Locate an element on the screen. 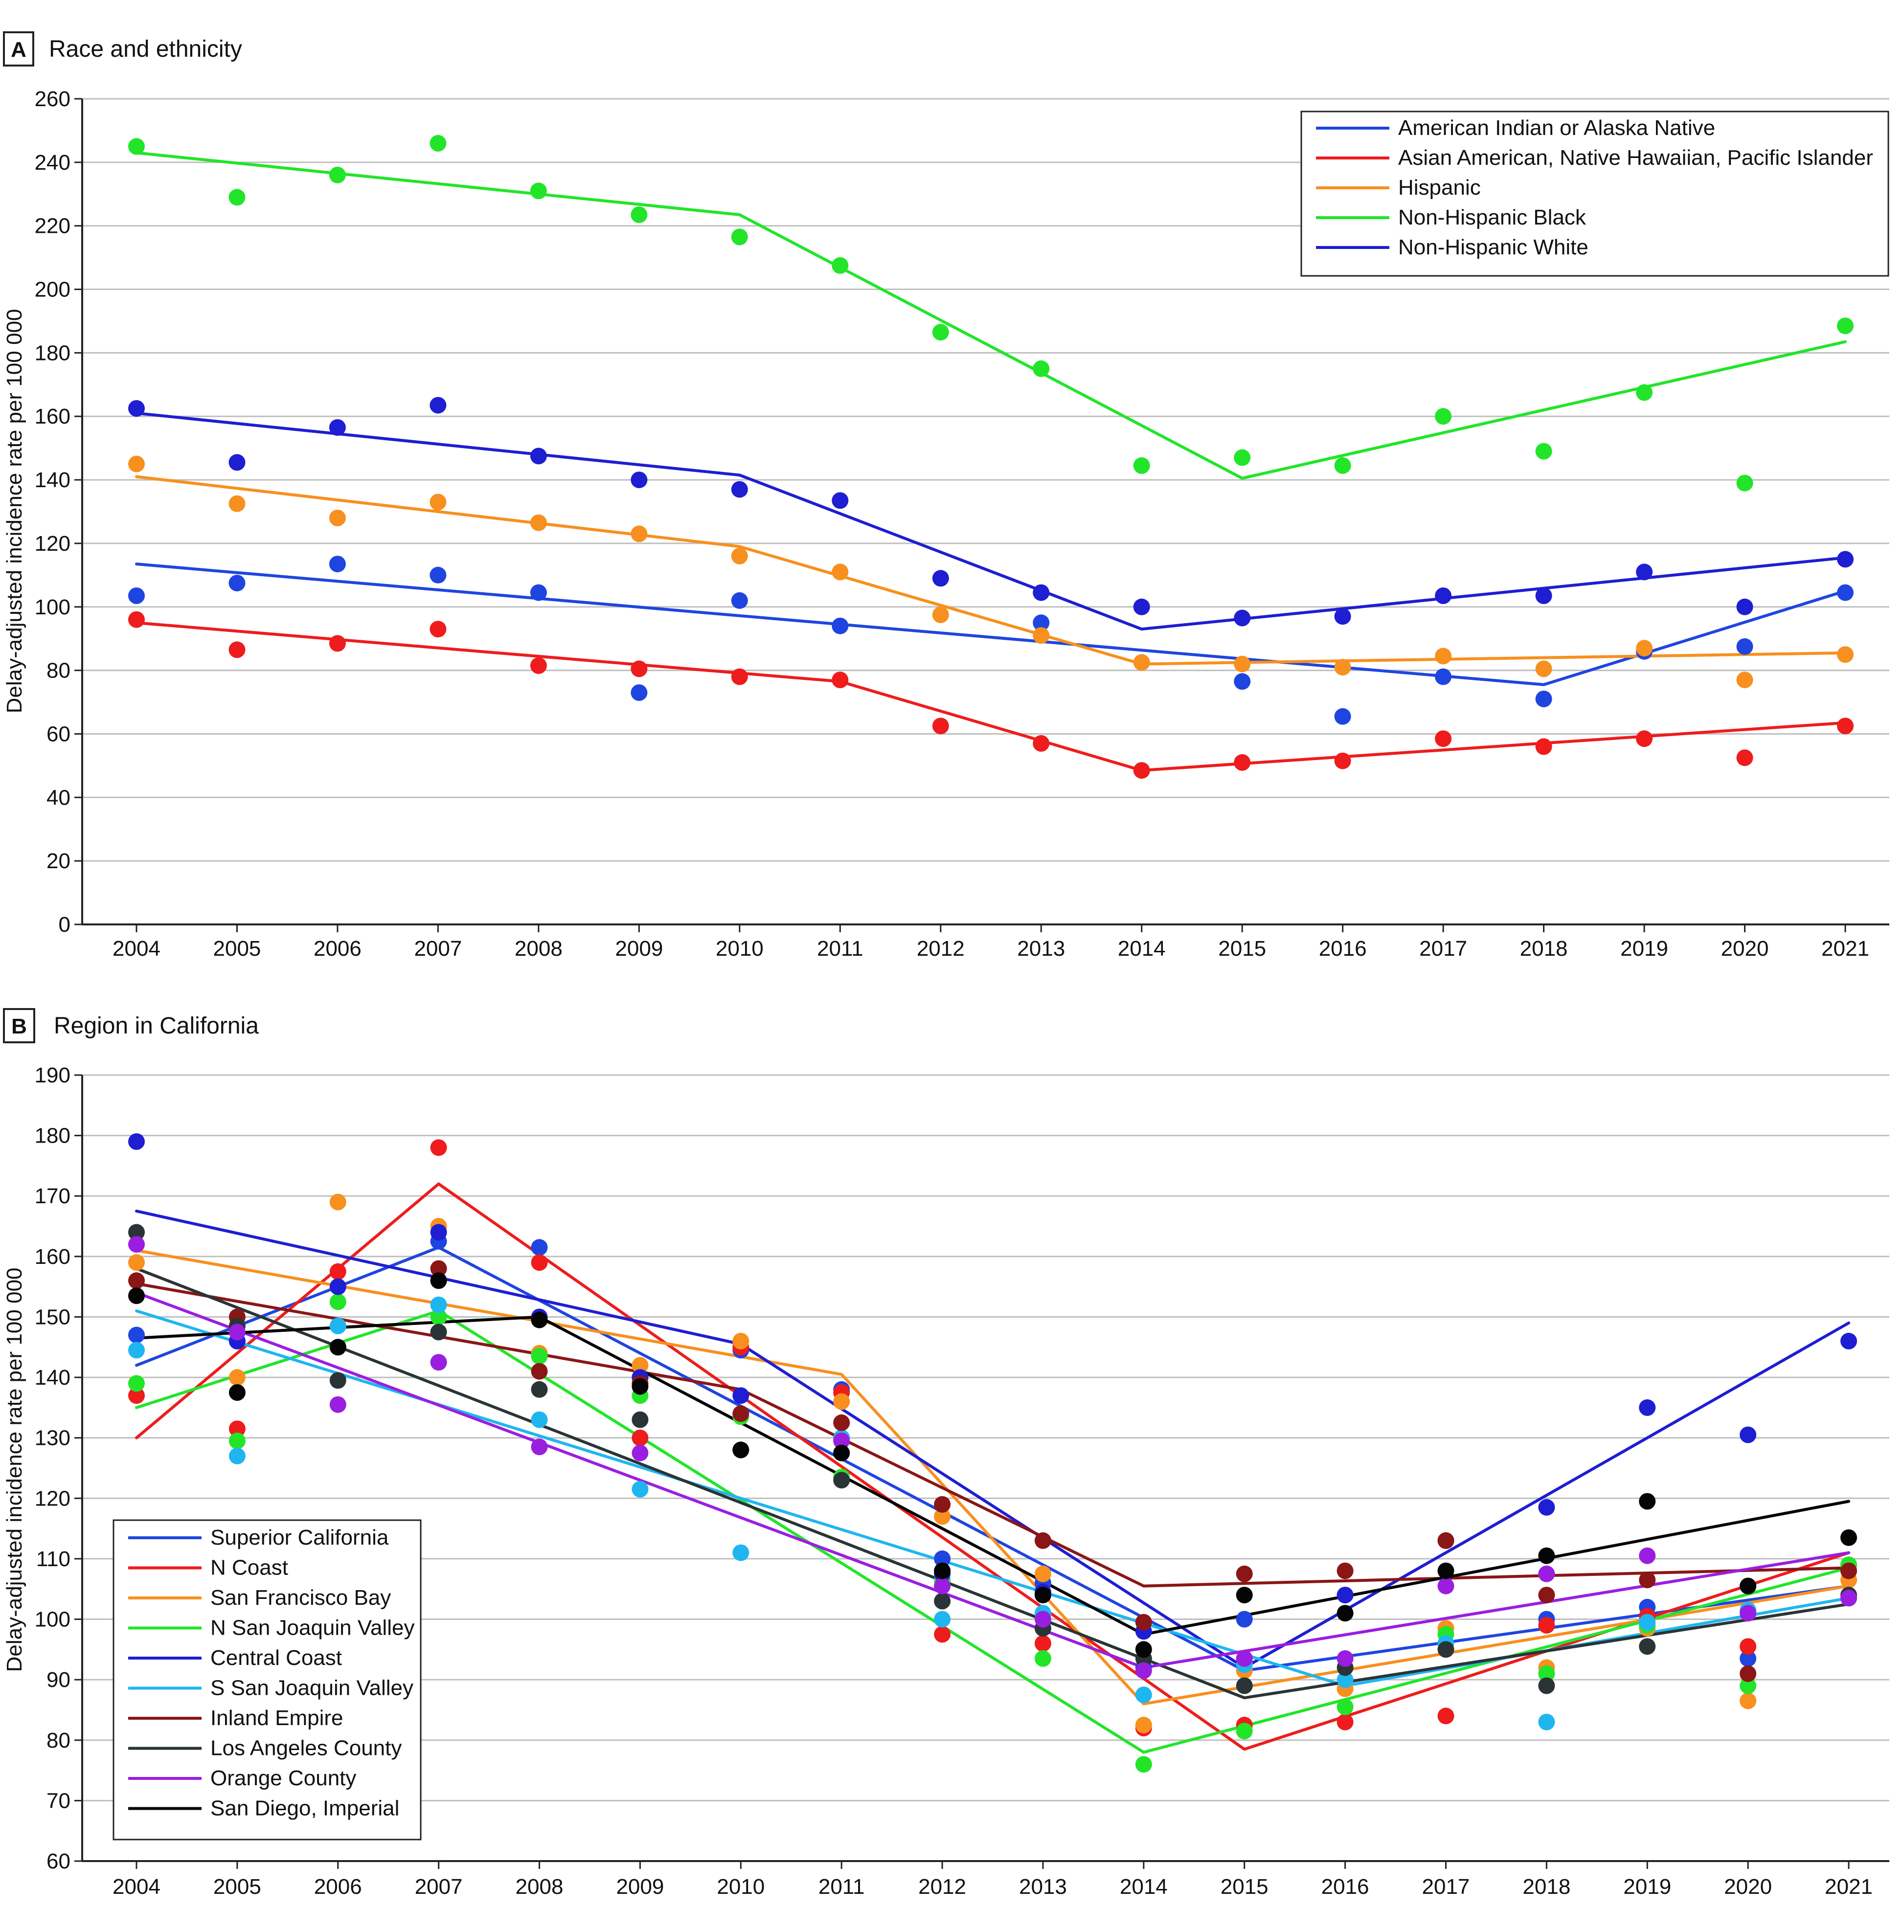  panel-a-y-tick-label-0: 0 is located at coordinates (64, 925).